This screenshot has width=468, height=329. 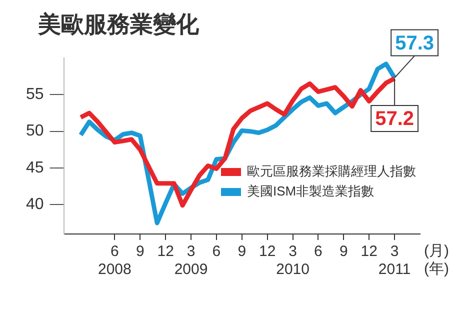 What do you see at coordinates (310, 191) in the screenshot?
I see `legend-label: 美國ISM非製造業指數` at bounding box center [310, 191].